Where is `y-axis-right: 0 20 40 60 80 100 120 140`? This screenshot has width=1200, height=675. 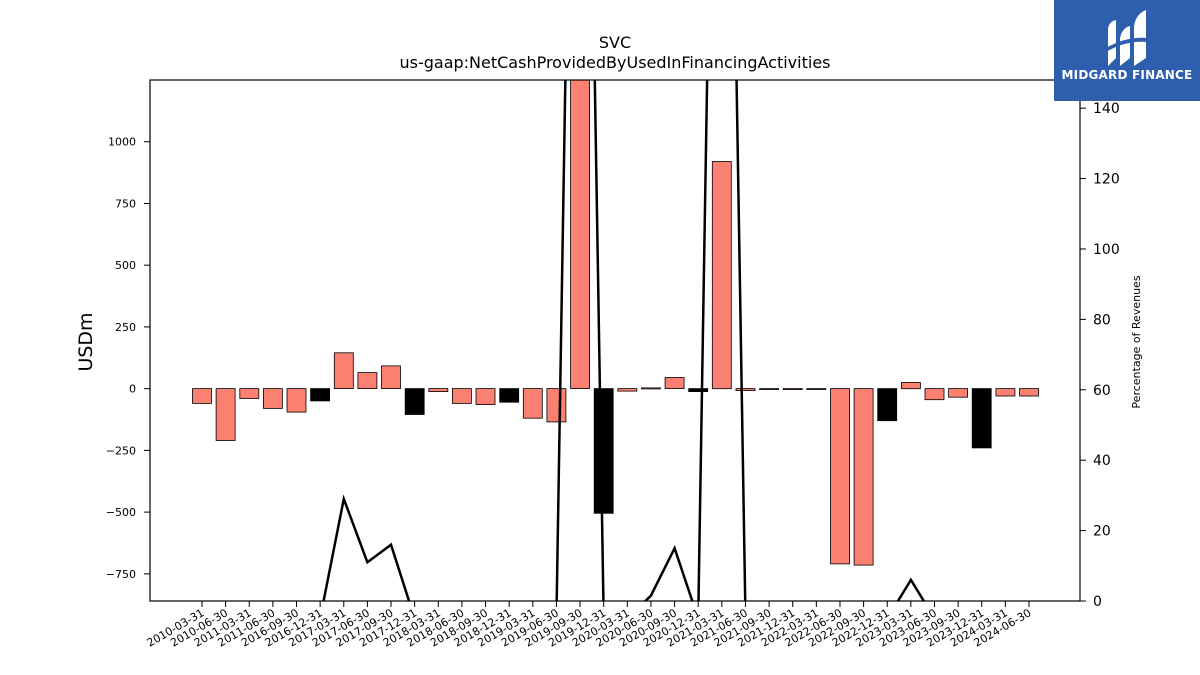
y-axis-right: 0 20 40 60 80 100 120 140 is located at coordinates (1100, 355).